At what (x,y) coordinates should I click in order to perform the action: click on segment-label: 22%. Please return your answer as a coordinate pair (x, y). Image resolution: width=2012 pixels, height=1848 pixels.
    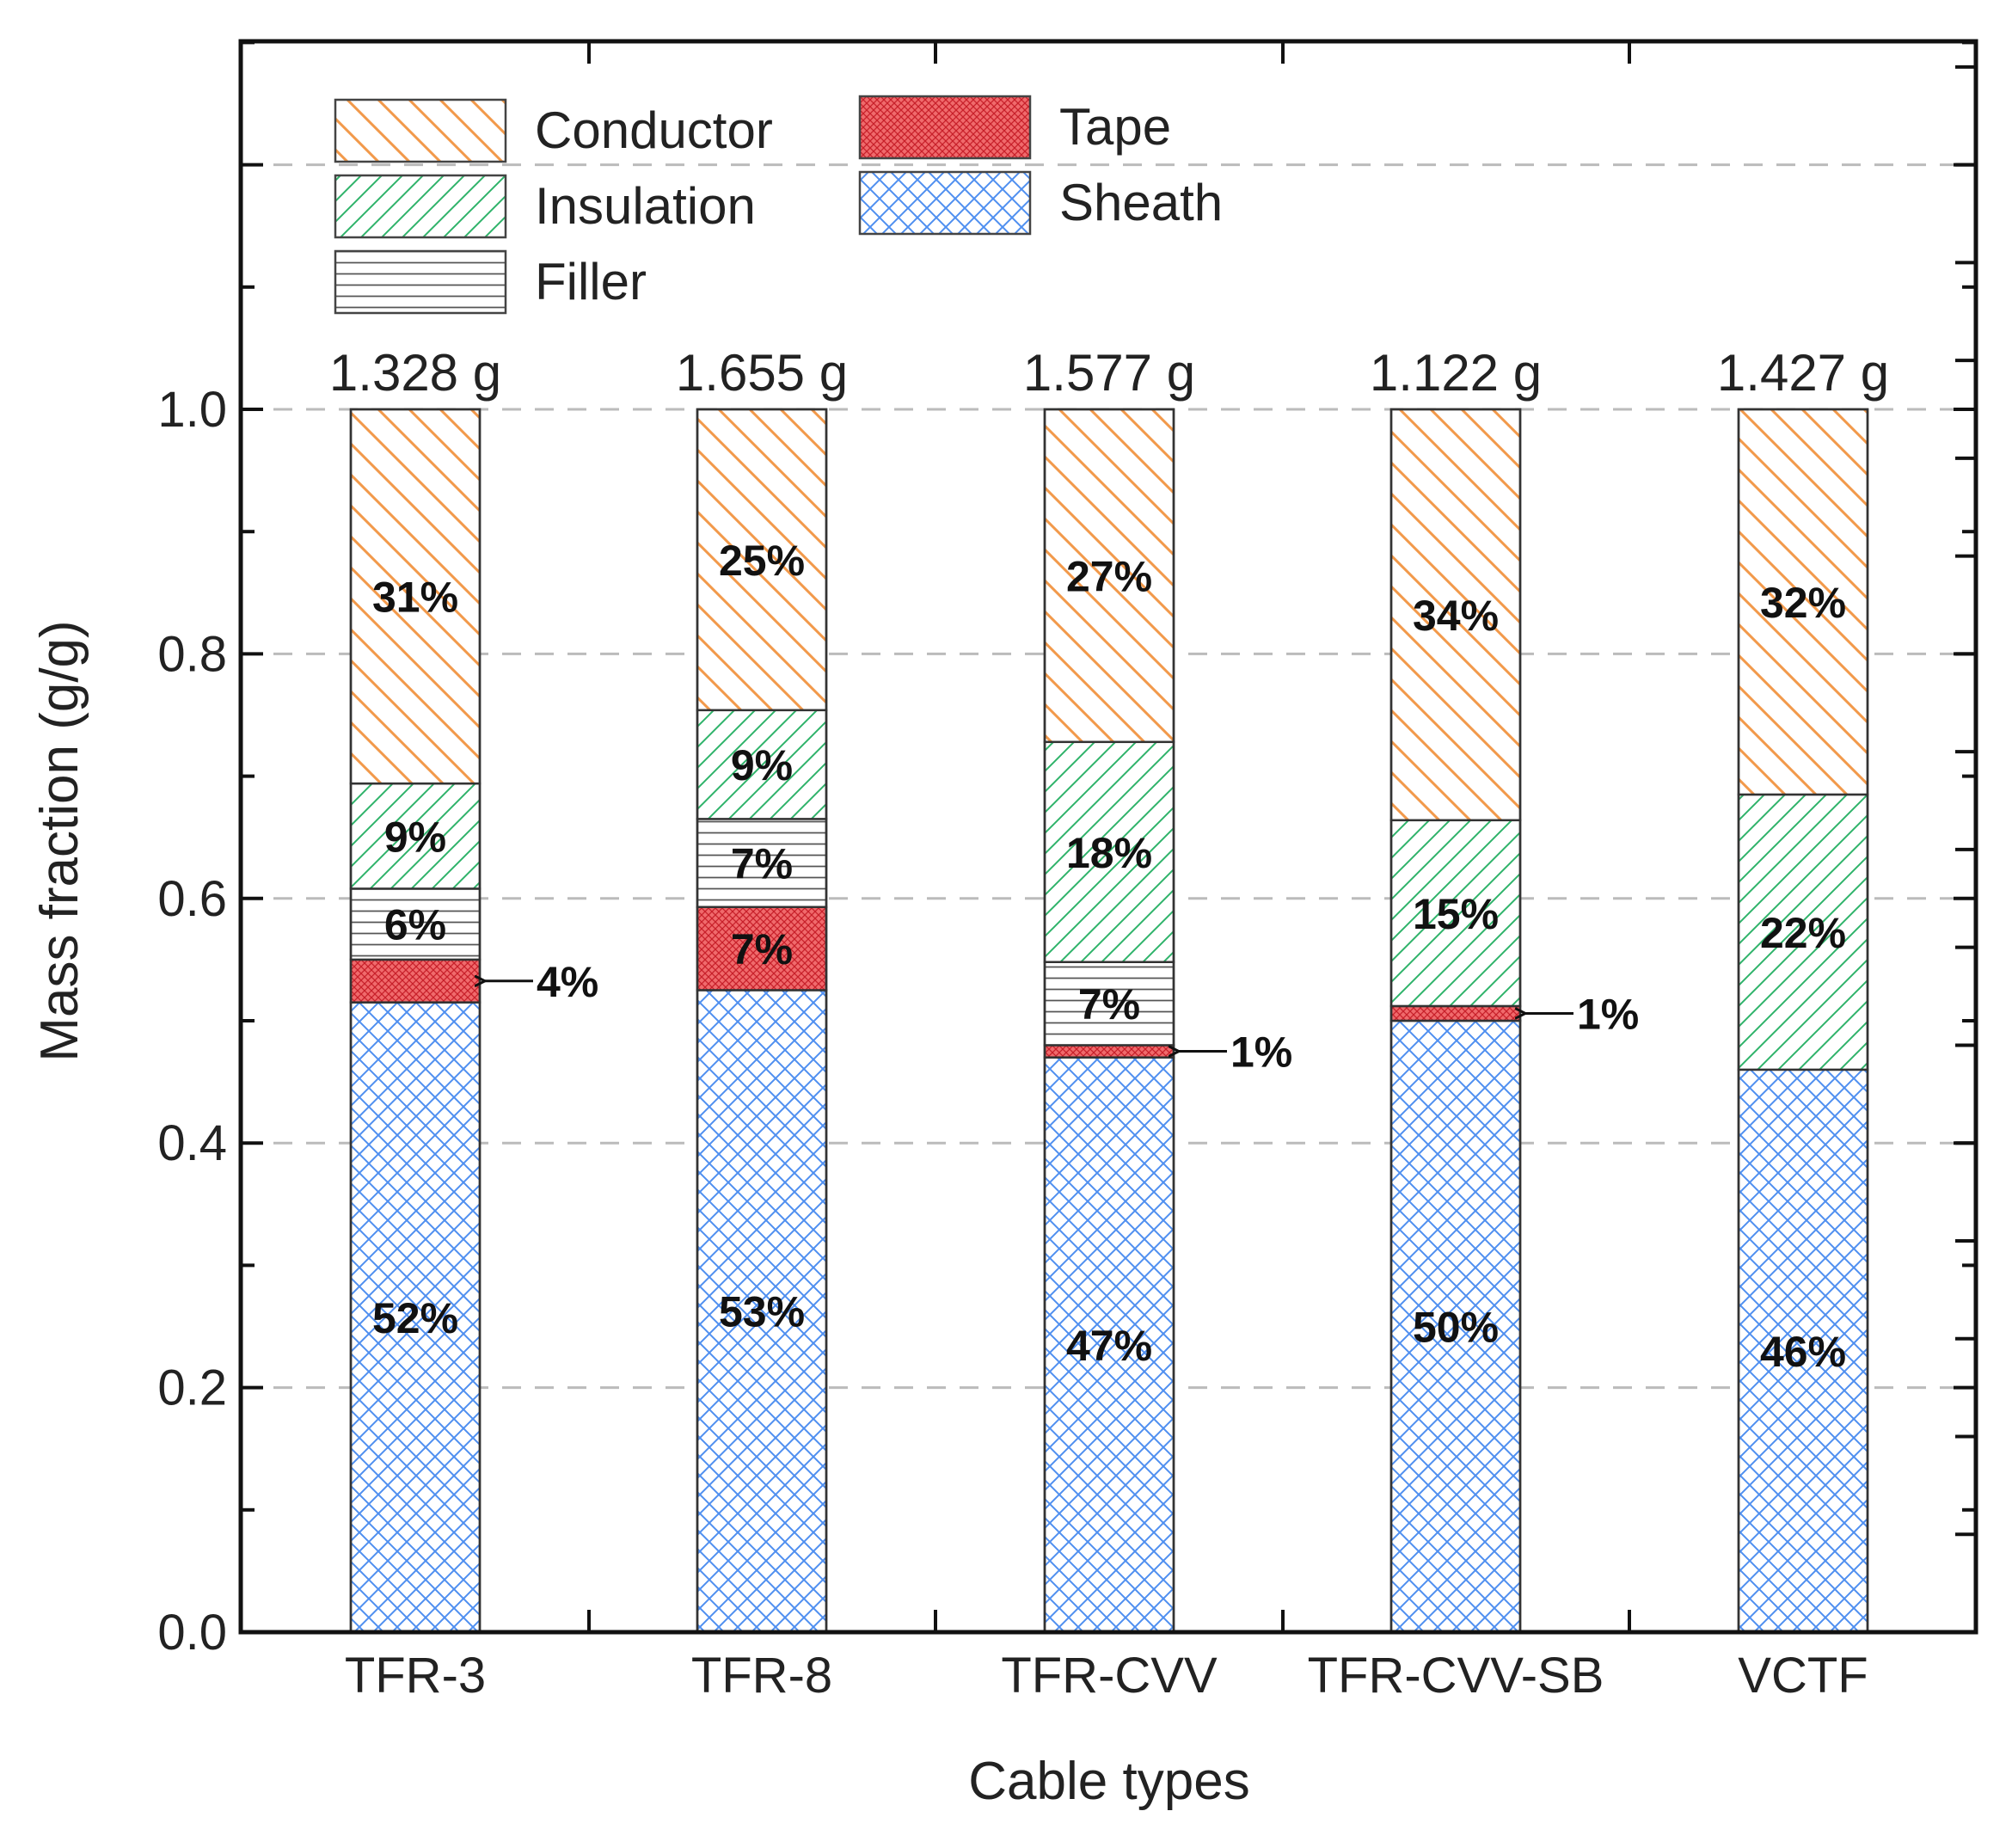
    Looking at the image, I should click on (1803, 933).